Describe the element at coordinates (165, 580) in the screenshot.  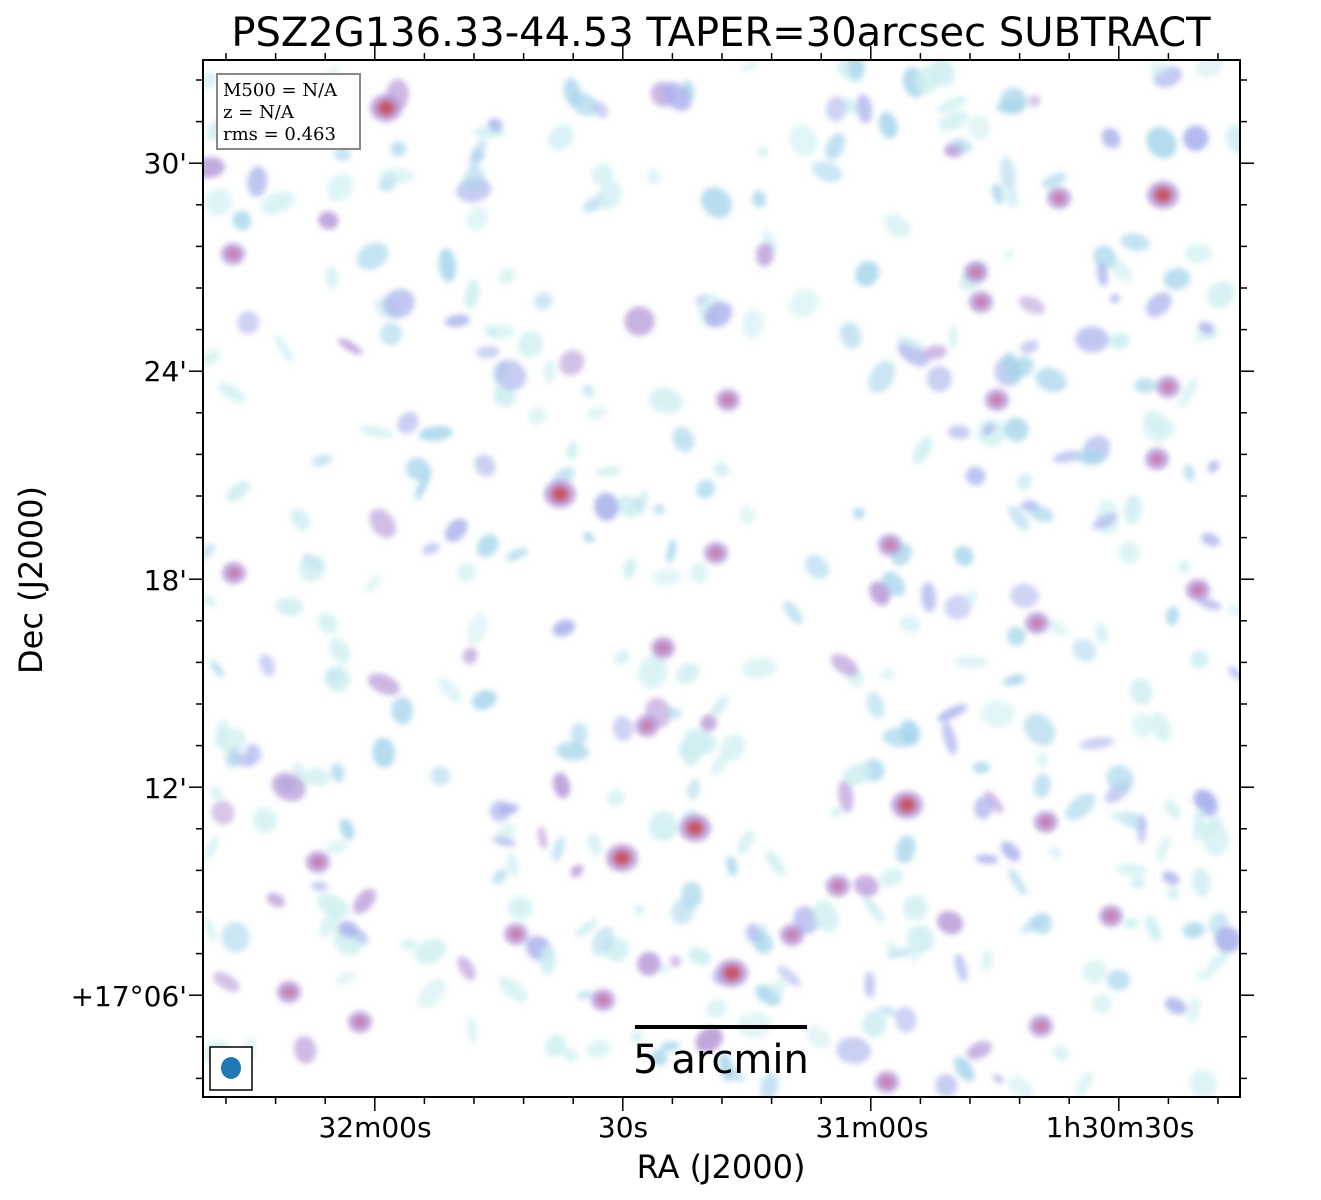
I see `y-tick-label-18: 18'` at that location.